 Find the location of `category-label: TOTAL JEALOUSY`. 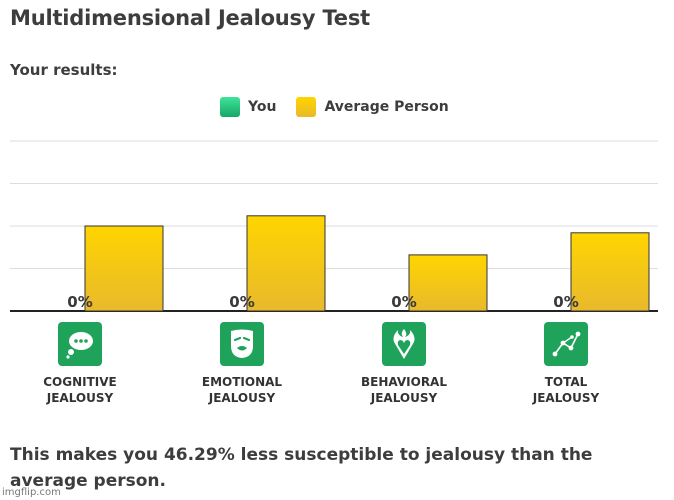

category-label: TOTAL JEALOUSY is located at coordinates (566, 390).